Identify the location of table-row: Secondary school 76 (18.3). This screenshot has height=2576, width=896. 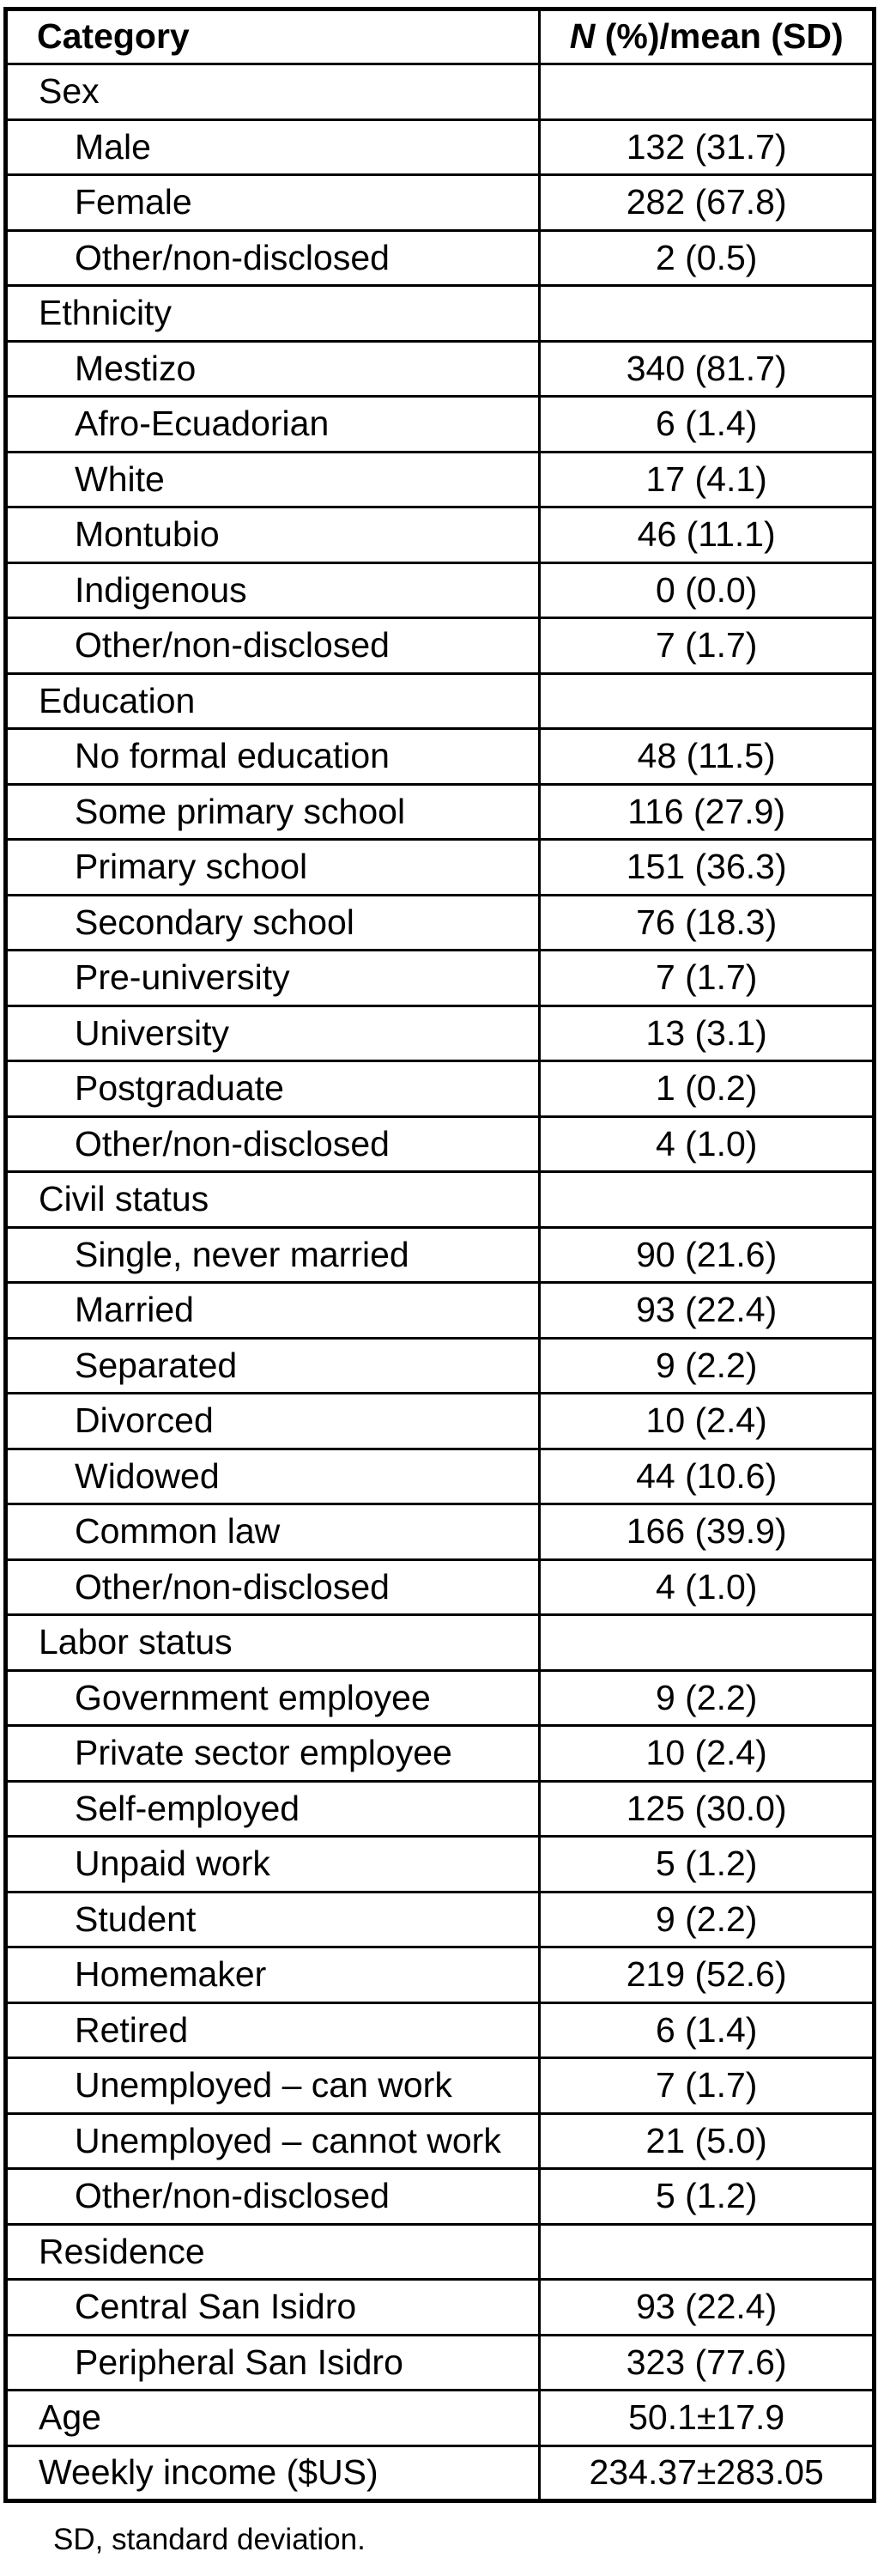
(439, 922).